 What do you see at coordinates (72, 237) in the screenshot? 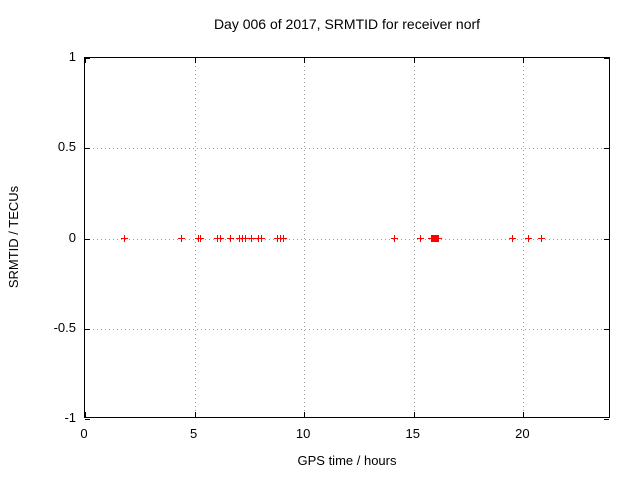
I see `y-tick-label: 0` at bounding box center [72, 237].